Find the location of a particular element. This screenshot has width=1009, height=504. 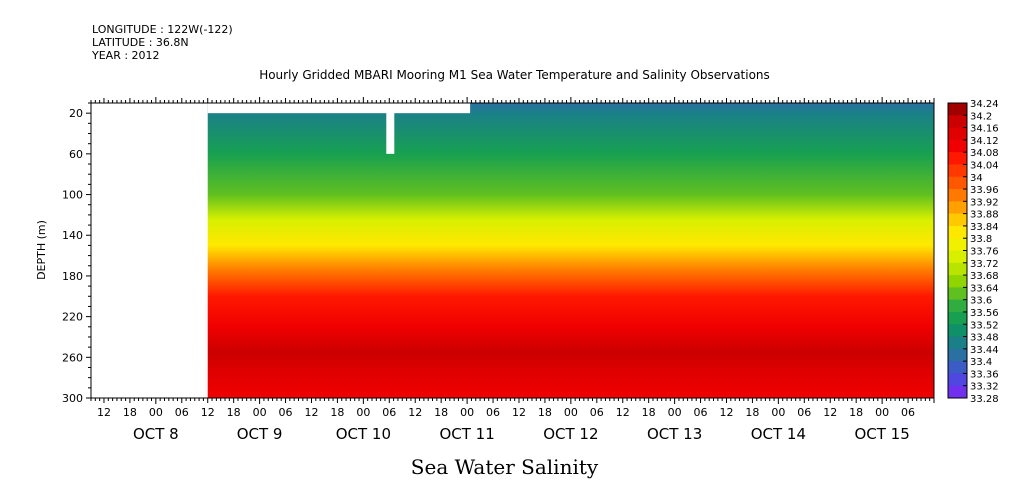

colorbar-label: 33.64 is located at coordinates (984, 288).